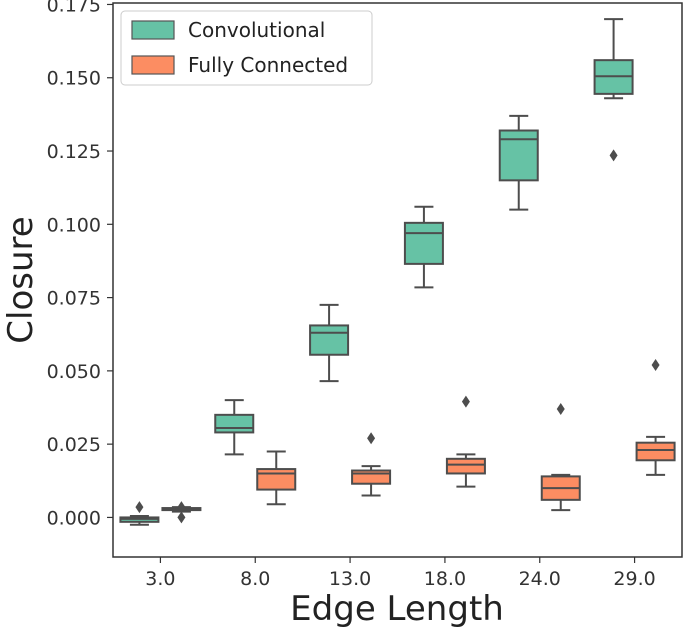 The image size is (685, 629). What do you see at coordinates (74, 8) in the screenshot?
I see `y-tick-label: 0.175` at bounding box center [74, 8].